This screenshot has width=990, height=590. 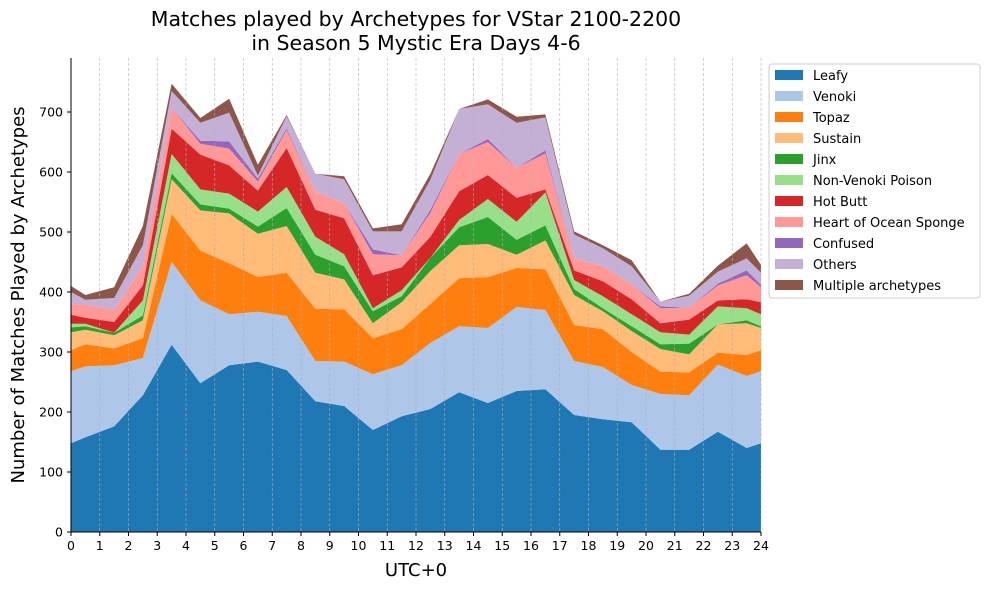 I want to click on y-tick-label: 300, so click(x=51, y=352).